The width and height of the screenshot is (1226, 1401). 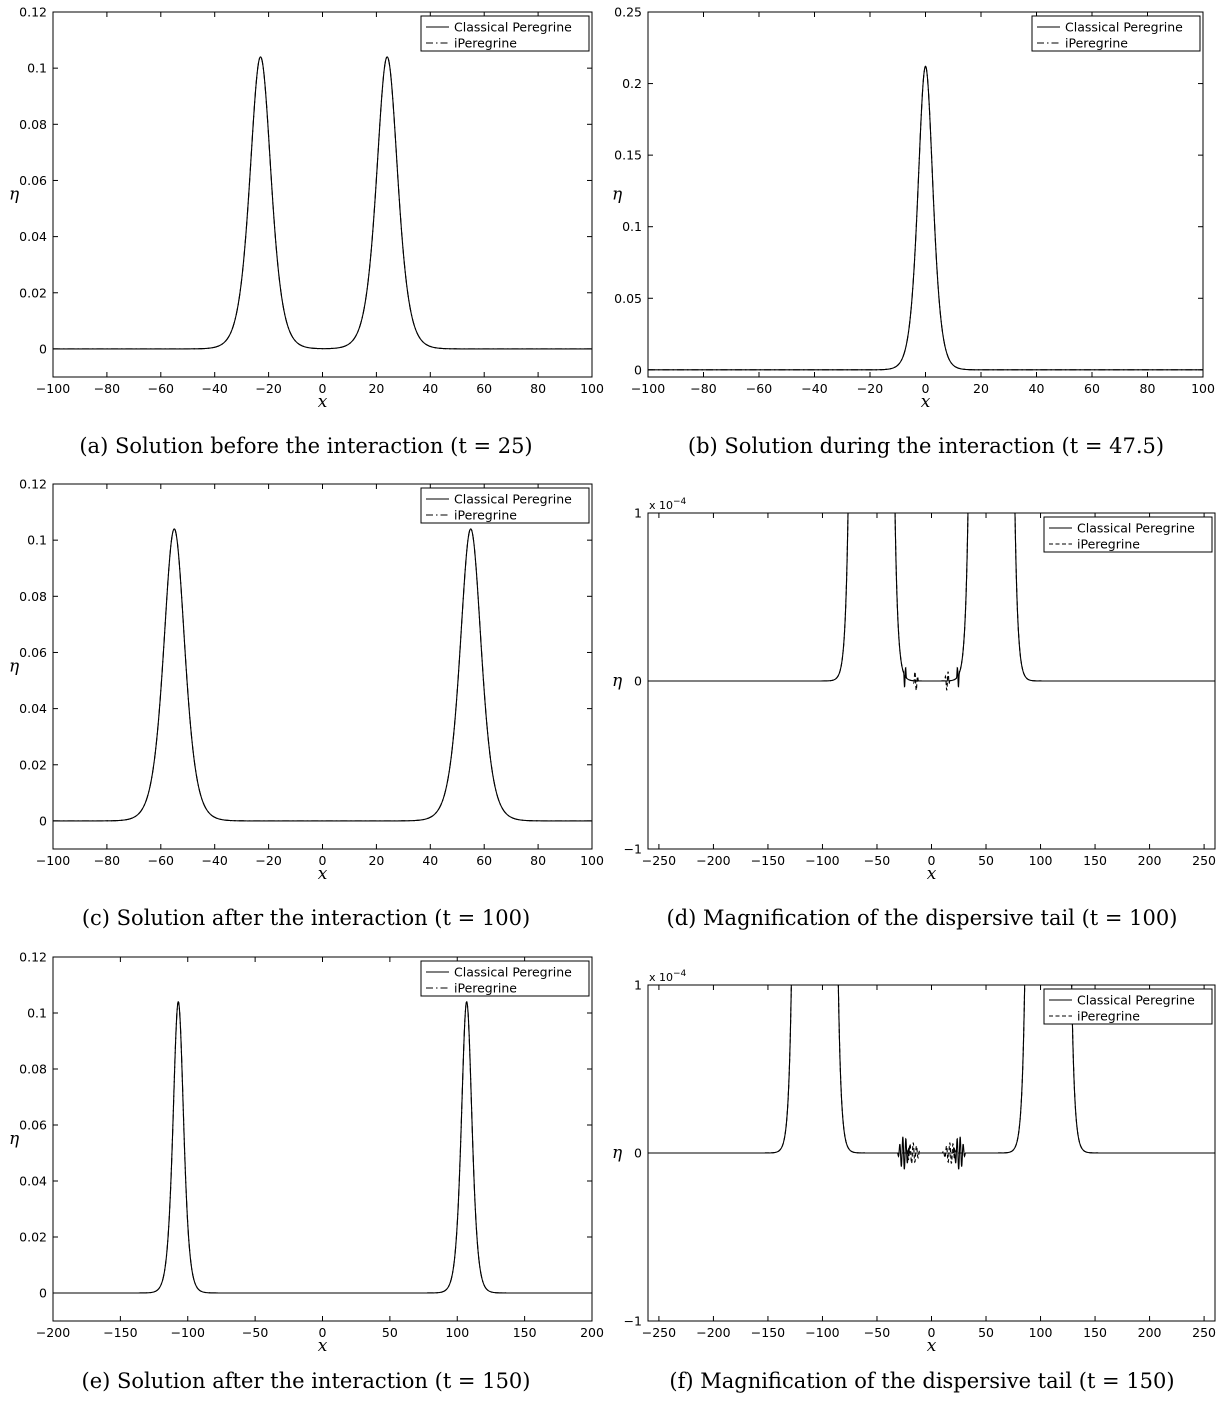 What do you see at coordinates (659, 860) in the screenshot?
I see `x-tick-label: −250` at bounding box center [659, 860].